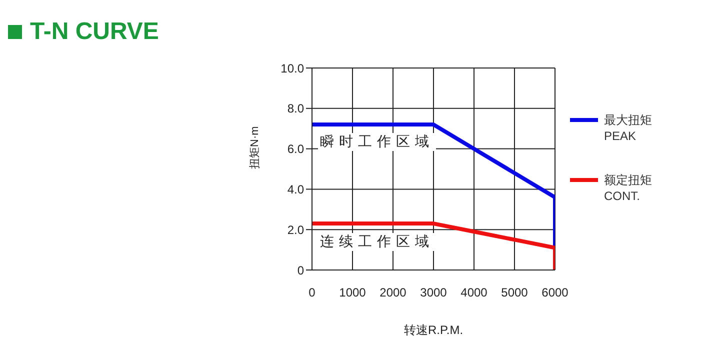  What do you see at coordinates (628, 188) in the screenshot?
I see `legend-label: 额定扭矩 CONT.` at bounding box center [628, 188].